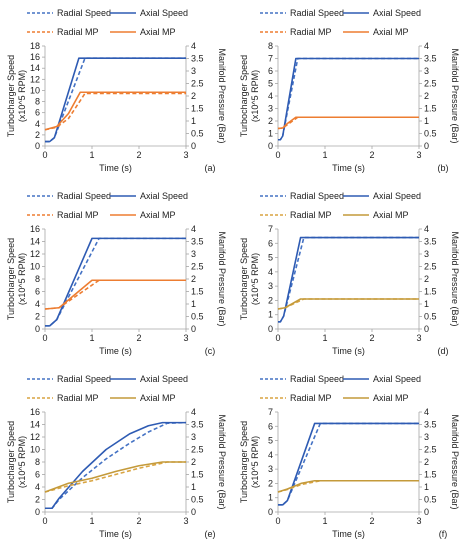  What do you see at coordinates (210, 351) in the screenshot?
I see `panel-label: (c)` at bounding box center [210, 351].